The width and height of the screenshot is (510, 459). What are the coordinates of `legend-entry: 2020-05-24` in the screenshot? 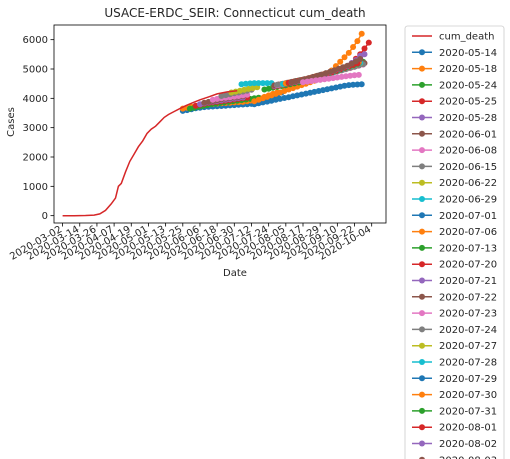 It's located at (454, 85).